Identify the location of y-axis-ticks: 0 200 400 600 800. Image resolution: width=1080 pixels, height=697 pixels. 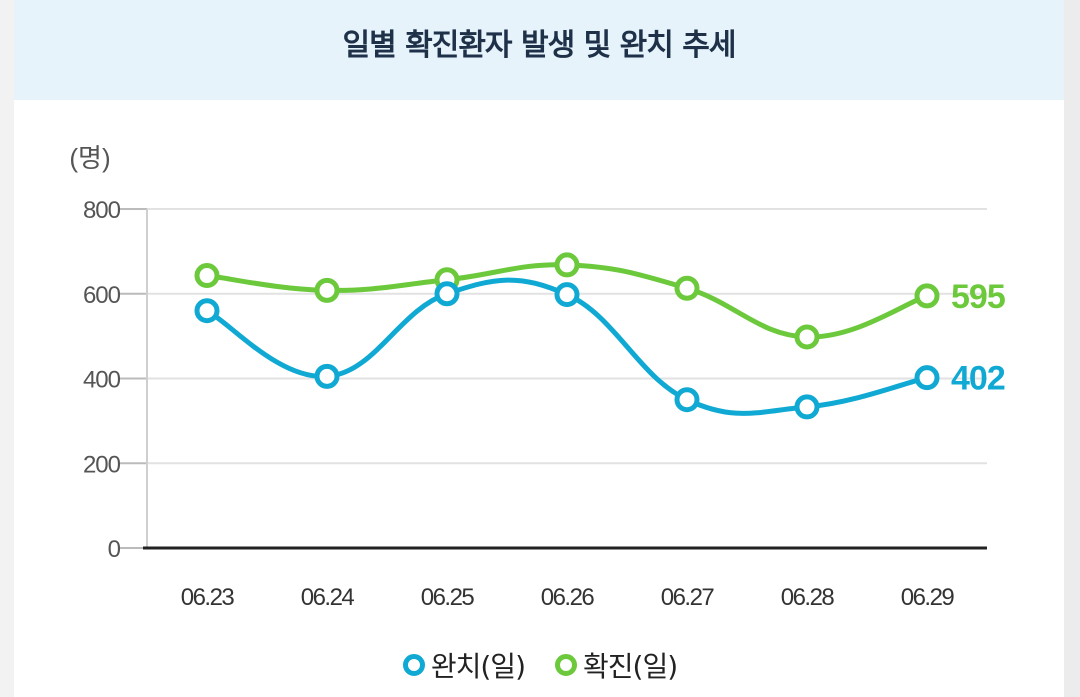
(115, 380).